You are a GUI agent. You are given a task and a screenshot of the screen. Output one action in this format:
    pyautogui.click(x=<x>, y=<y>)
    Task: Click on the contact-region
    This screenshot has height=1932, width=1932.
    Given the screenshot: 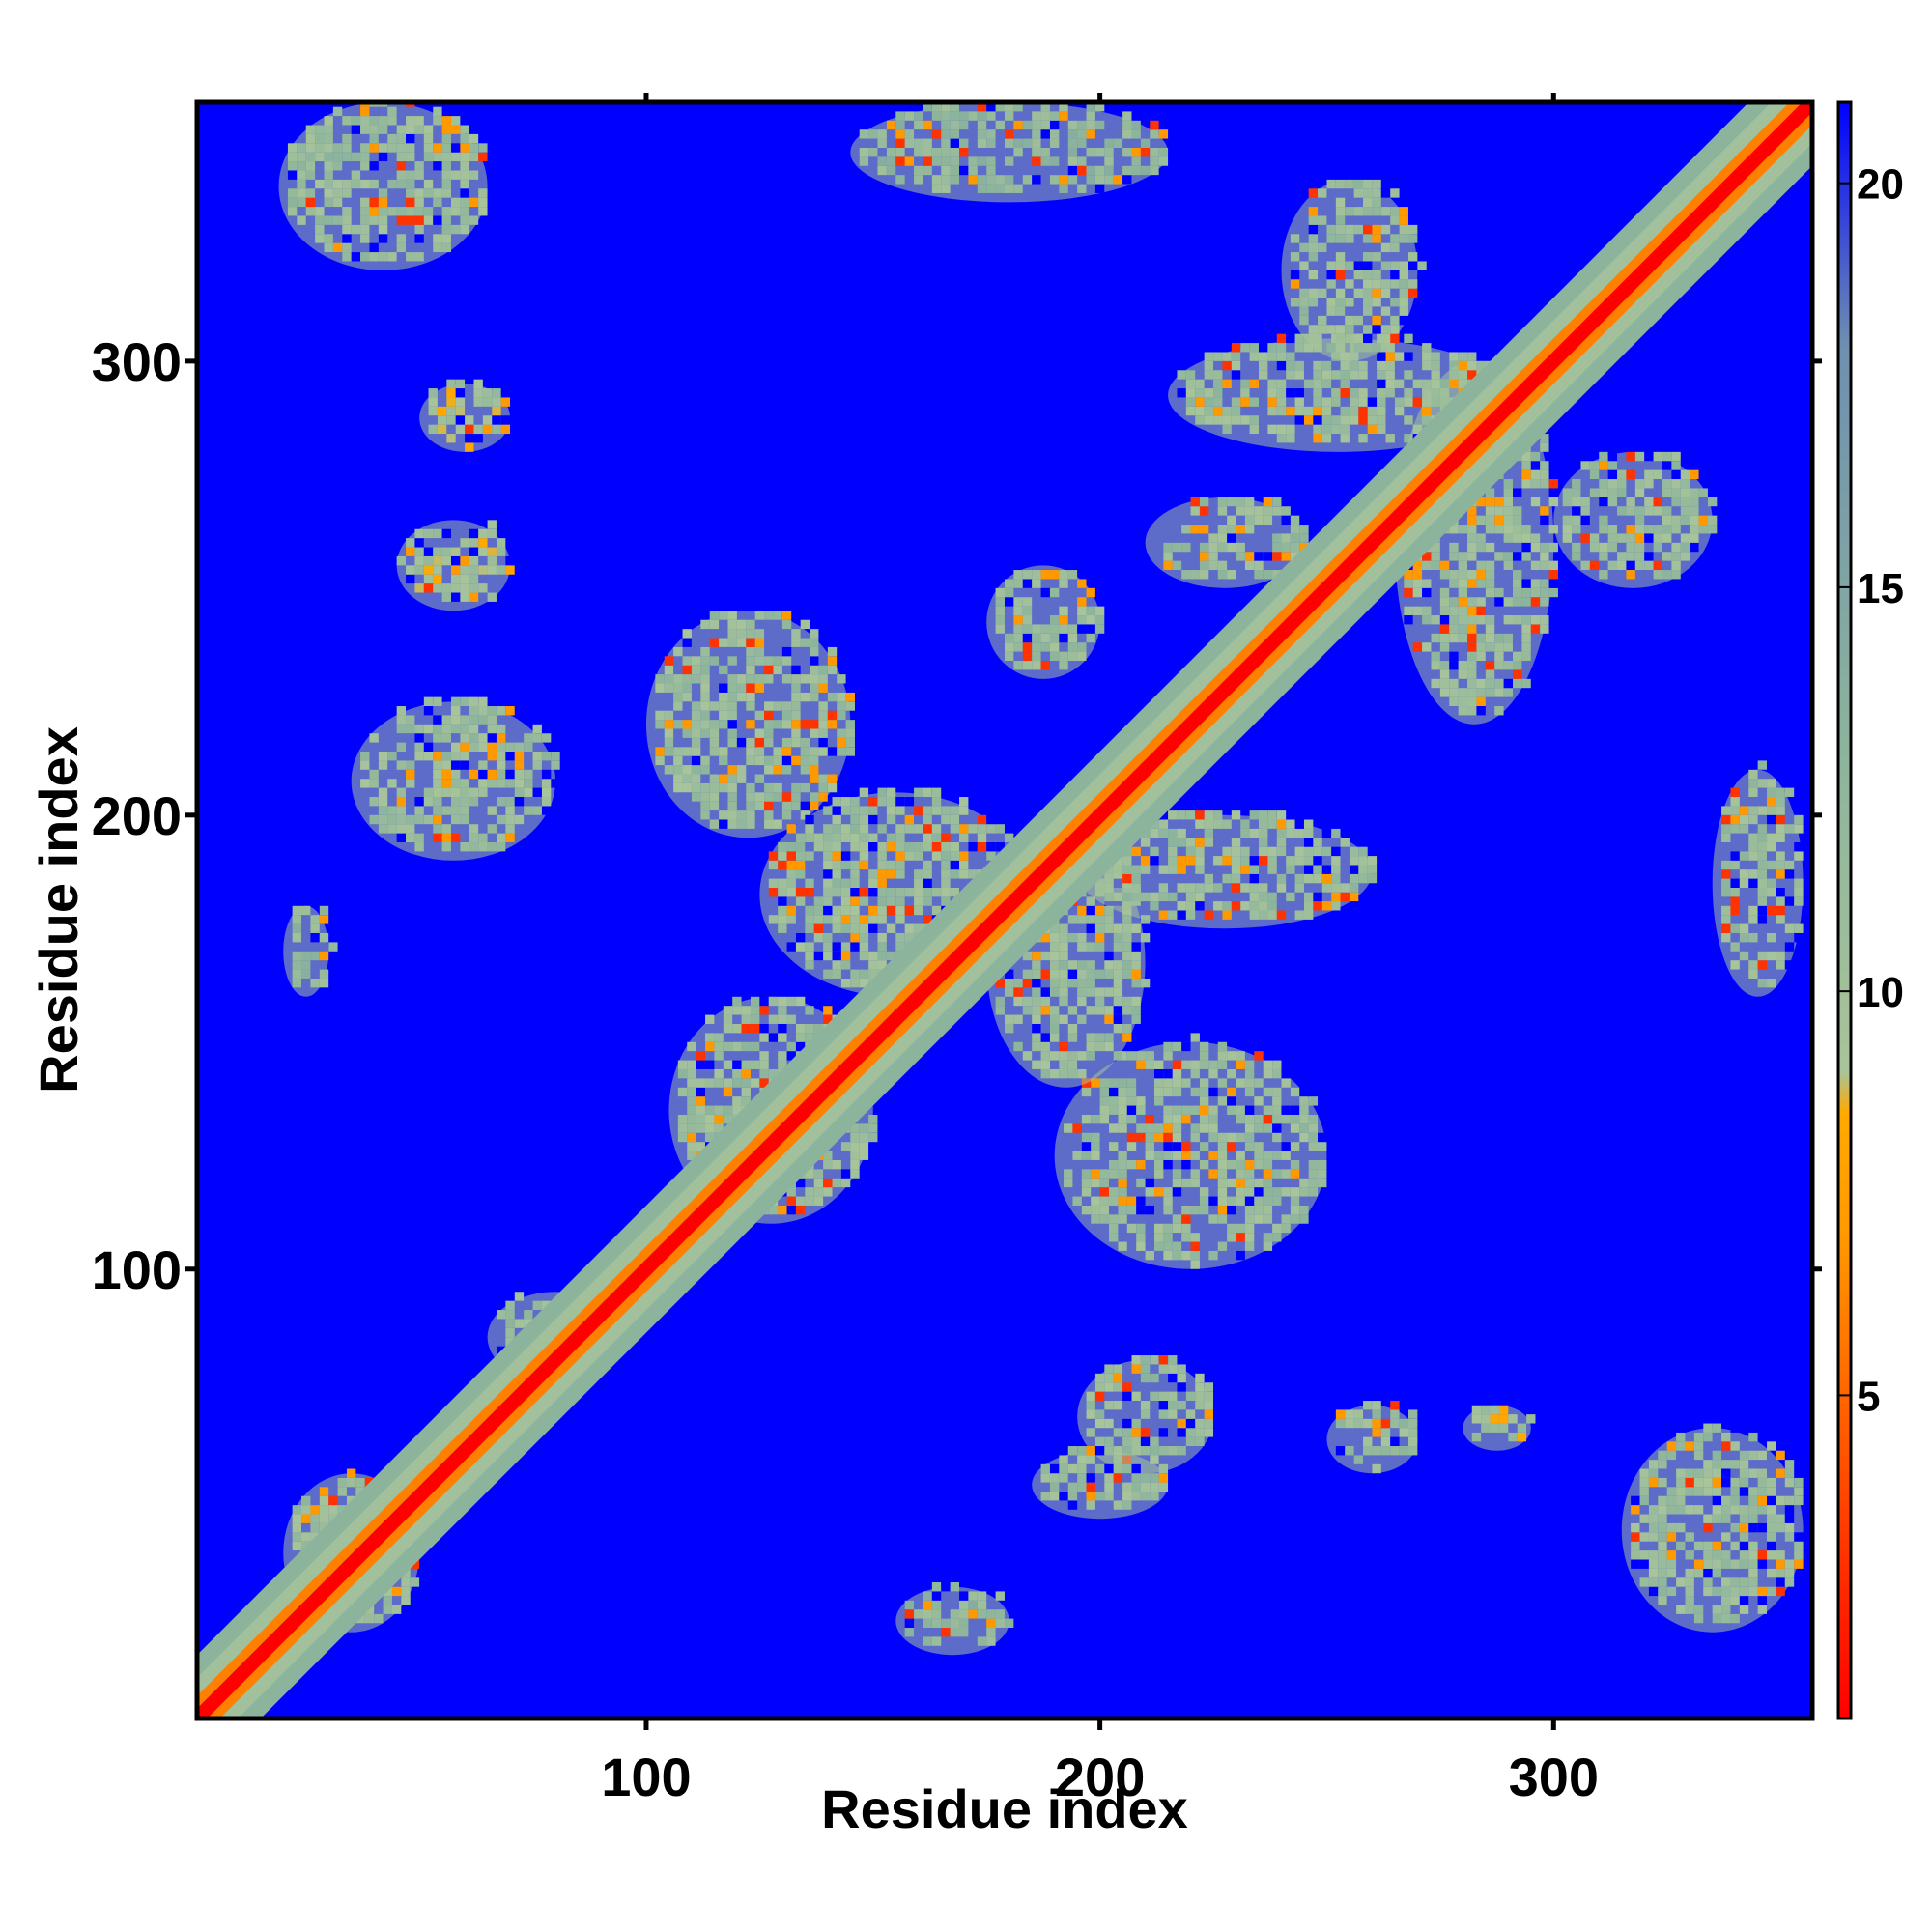 What is the action you would take?
    pyautogui.click(x=383, y=186)
    